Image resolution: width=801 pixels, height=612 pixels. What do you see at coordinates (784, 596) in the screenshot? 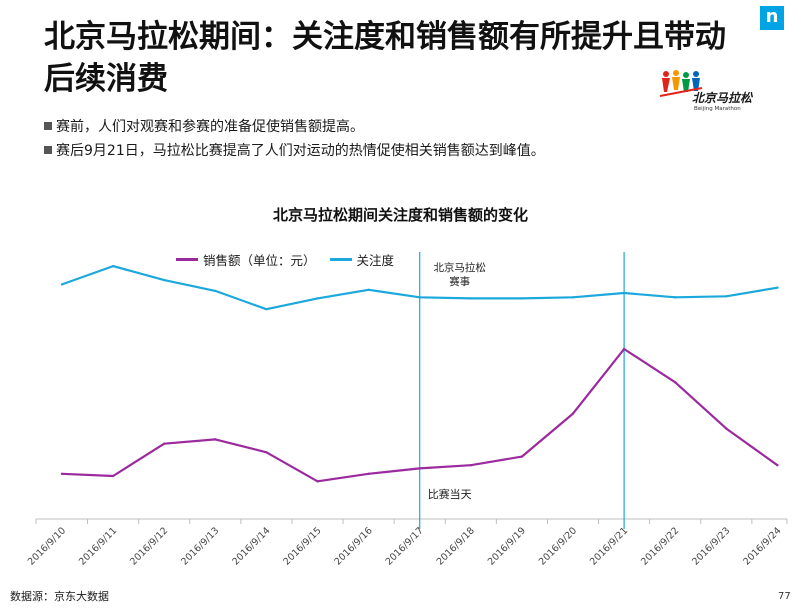
I see `page-number: 77` at bounding box center [784, 596].